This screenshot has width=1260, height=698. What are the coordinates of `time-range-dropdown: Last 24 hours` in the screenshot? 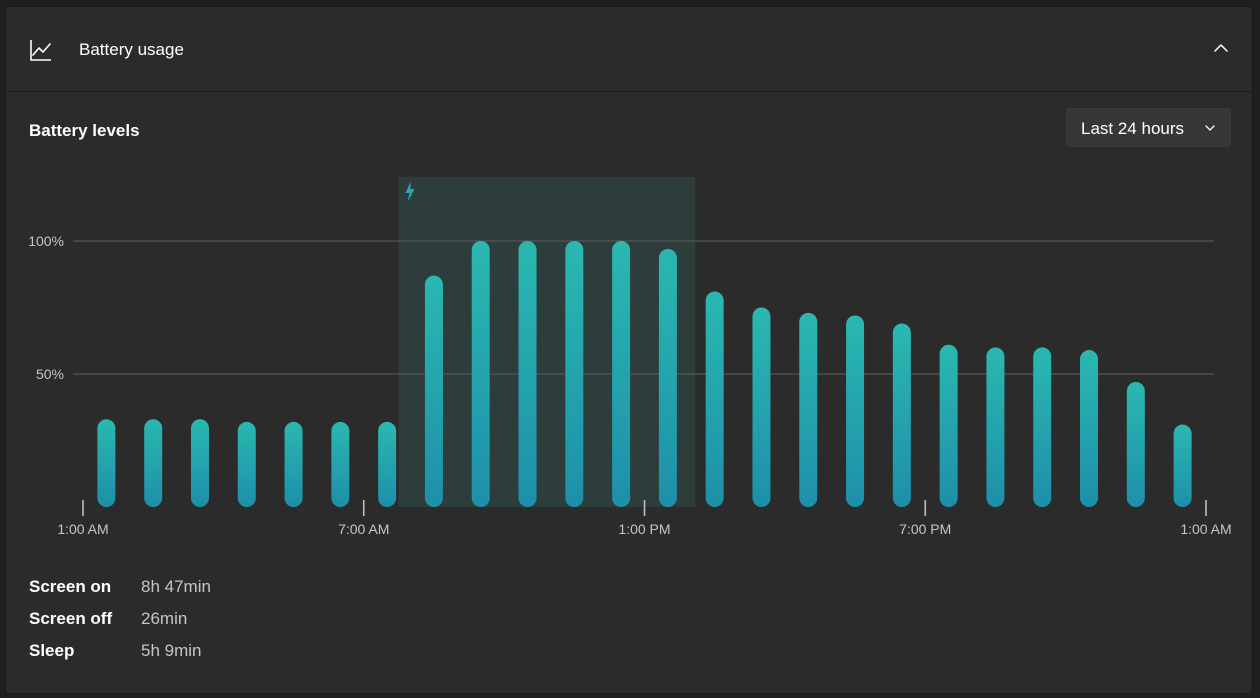 It's located at (1148, 127).